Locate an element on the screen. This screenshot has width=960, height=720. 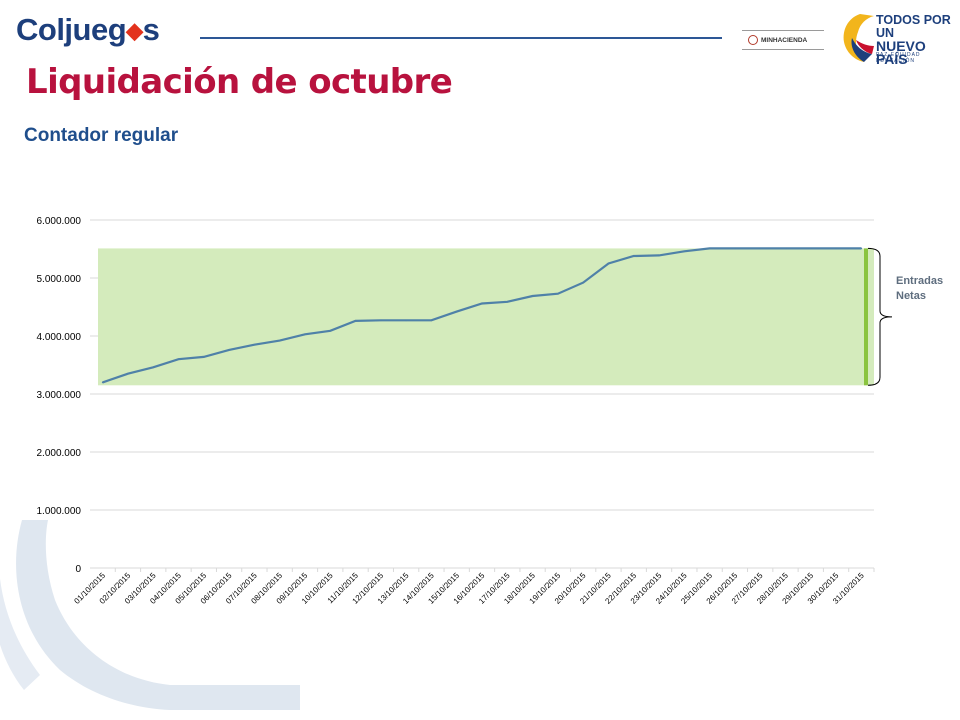
y-tick-label: 3.000.000 is located at coordinates (59, 395).